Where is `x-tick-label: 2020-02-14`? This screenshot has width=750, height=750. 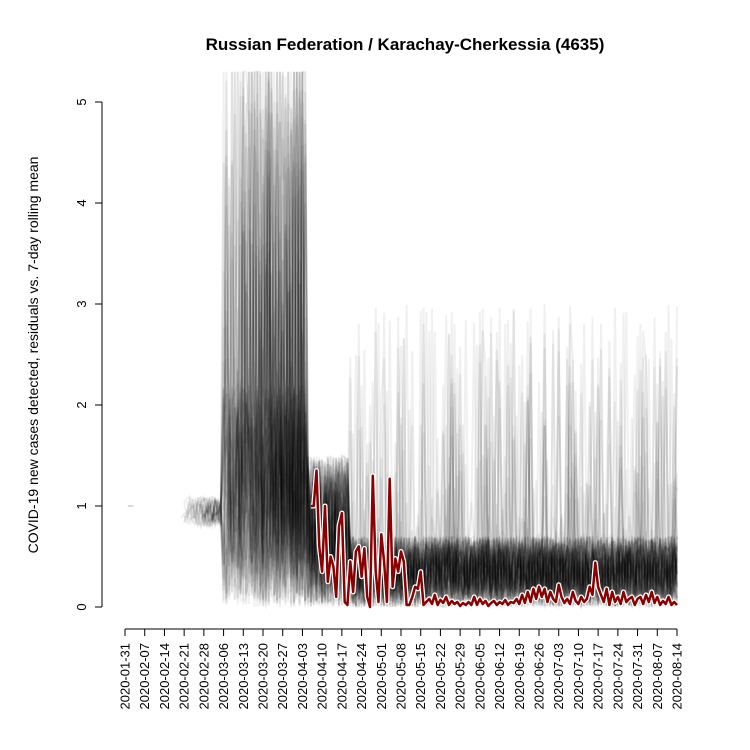
x-tick-label: 2020-02-14 is located at coordinates (164, 676).